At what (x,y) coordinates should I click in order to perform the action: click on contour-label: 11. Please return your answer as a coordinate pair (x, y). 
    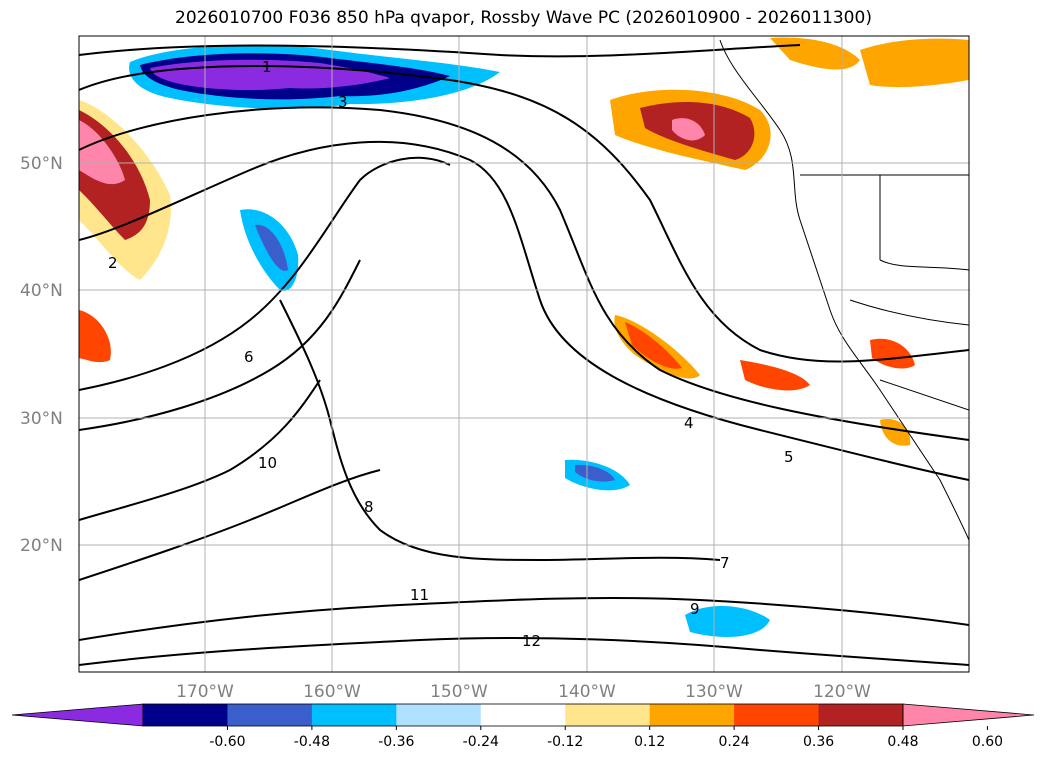
    Looking at the image, I should click on (419, 595).